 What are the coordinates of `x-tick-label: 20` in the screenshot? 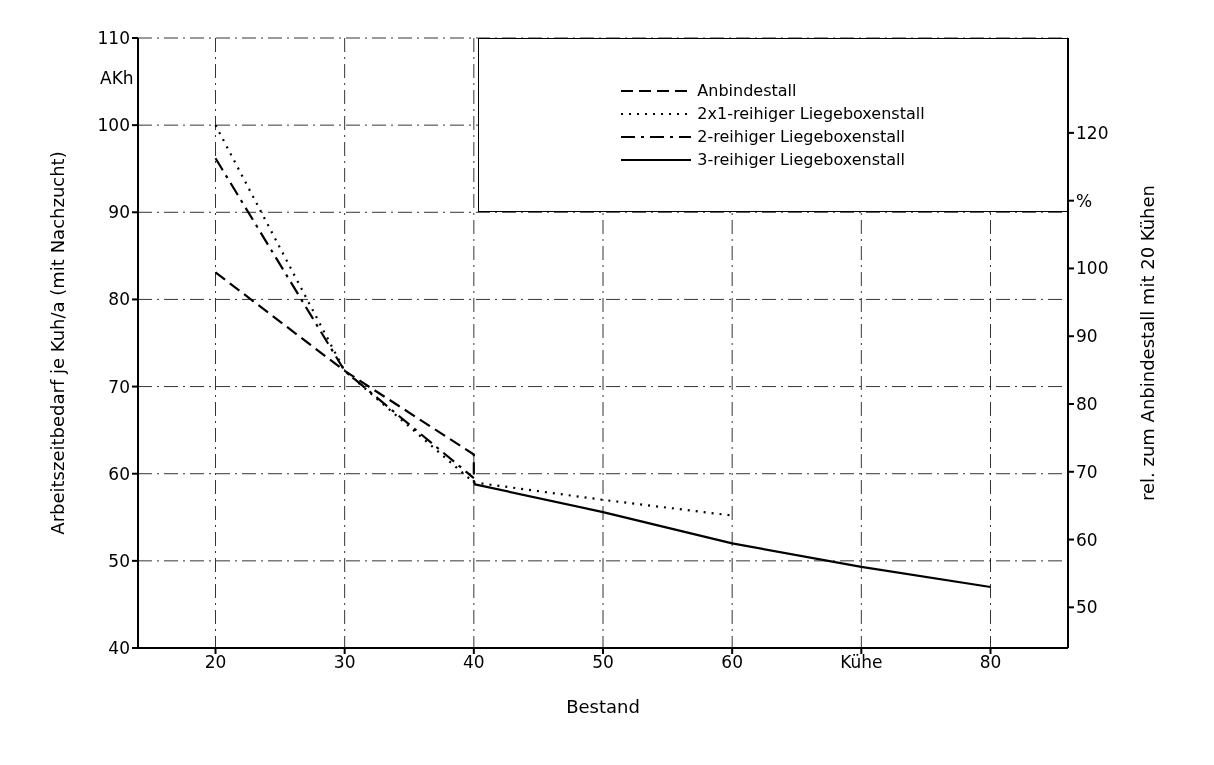 It's located at (215, 662).